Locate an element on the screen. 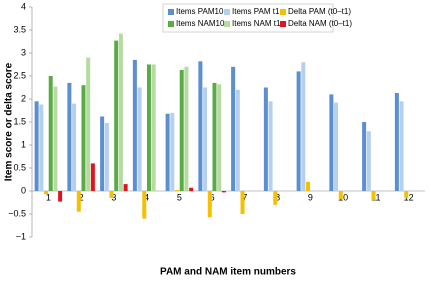  x-tick-label: 10 is located at coordinates (343, 197).